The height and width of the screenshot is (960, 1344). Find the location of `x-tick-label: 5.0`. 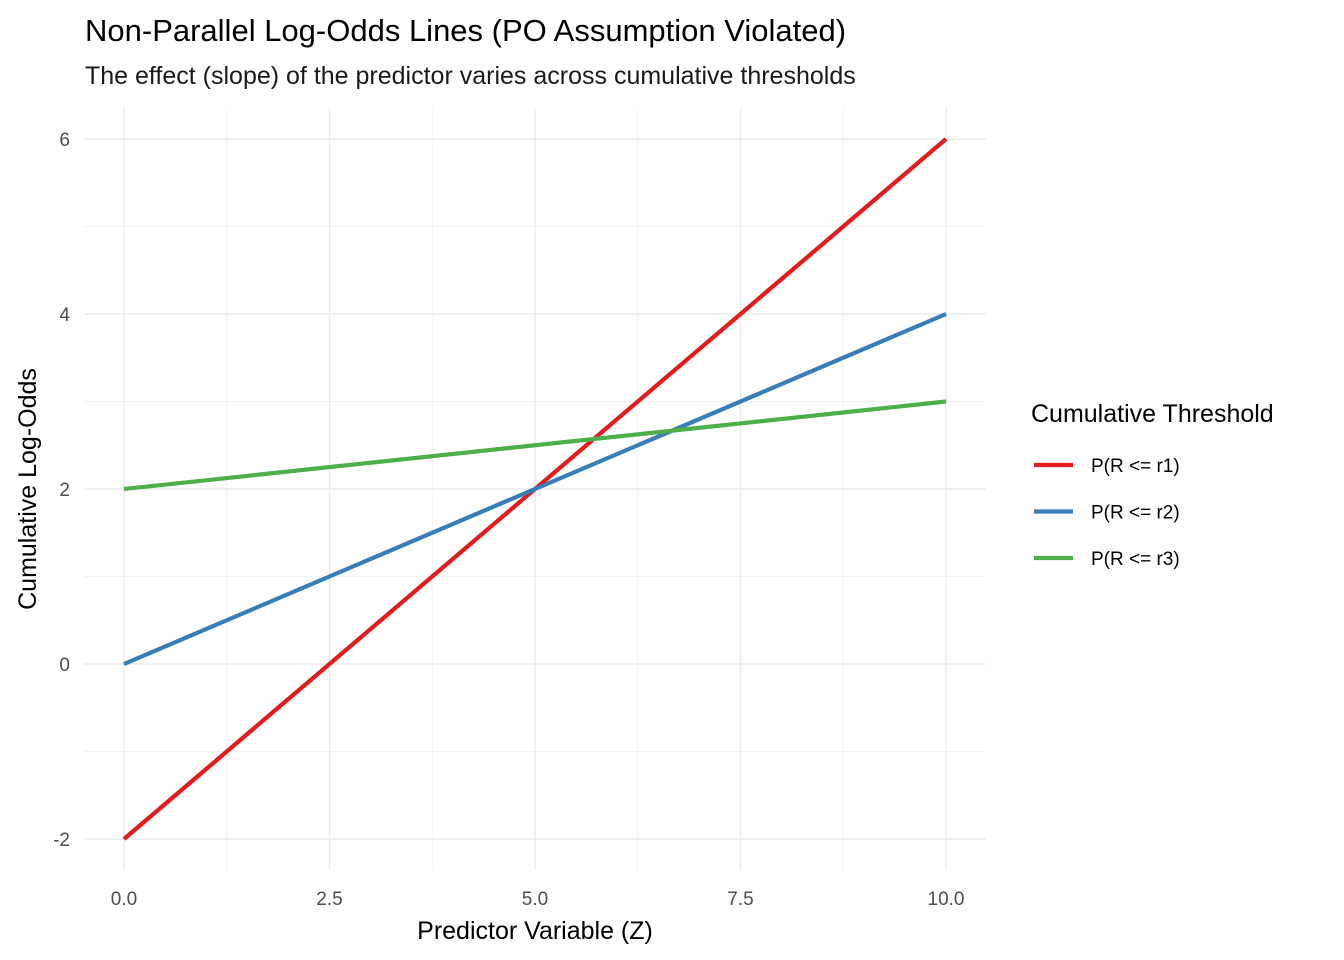

x-tick-label: 5.0 is located at coordinates (535, 899).